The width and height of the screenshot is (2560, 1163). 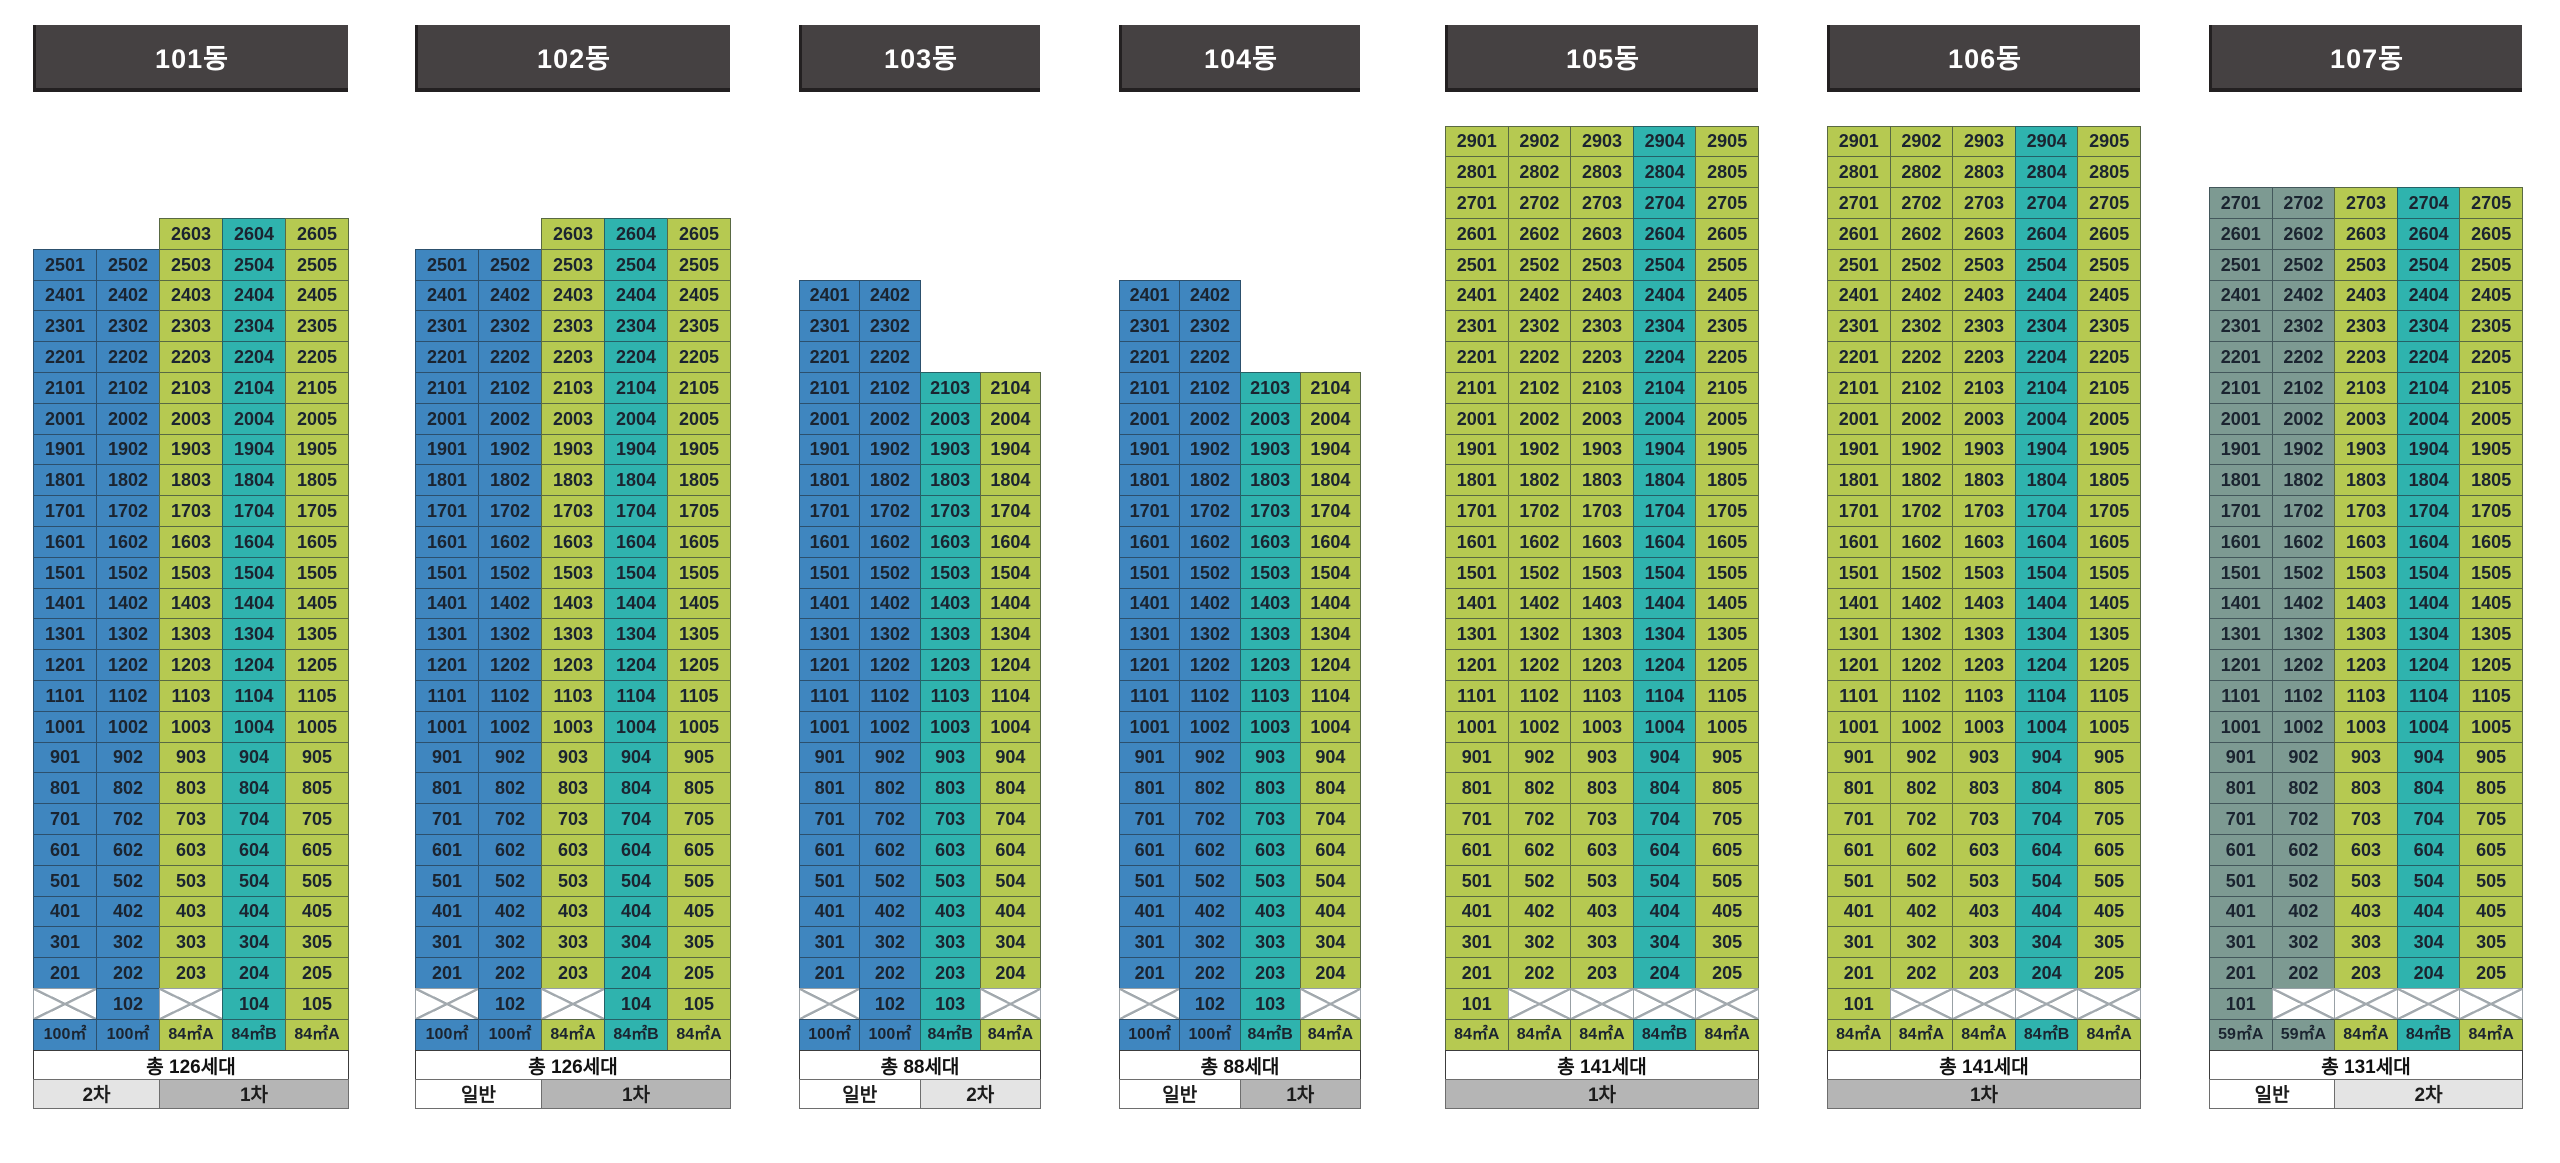 What do you see at coordinates (191, 880) in the screenshot?
I see `unit-cell: 503` at bounding box center [191, 880].